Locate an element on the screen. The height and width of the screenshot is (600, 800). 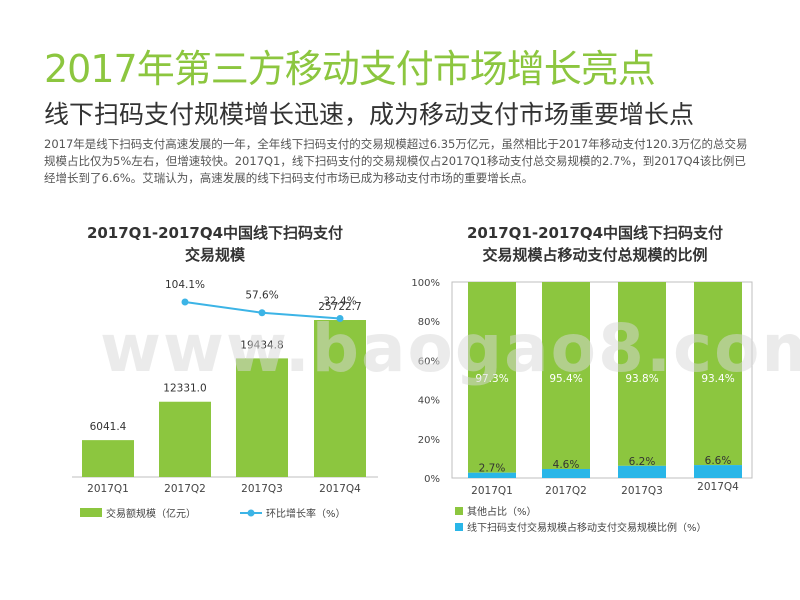
chart2-legend-swatch-share is located at coordinates (459, 527).